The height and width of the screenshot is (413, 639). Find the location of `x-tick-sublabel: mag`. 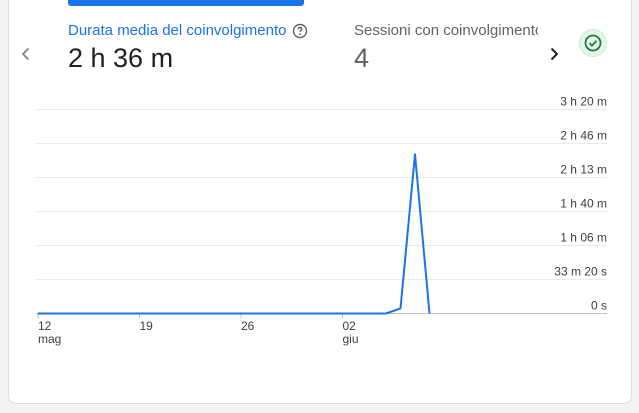

x-tick-sublabel: mag is located at coordinates (49, 339).